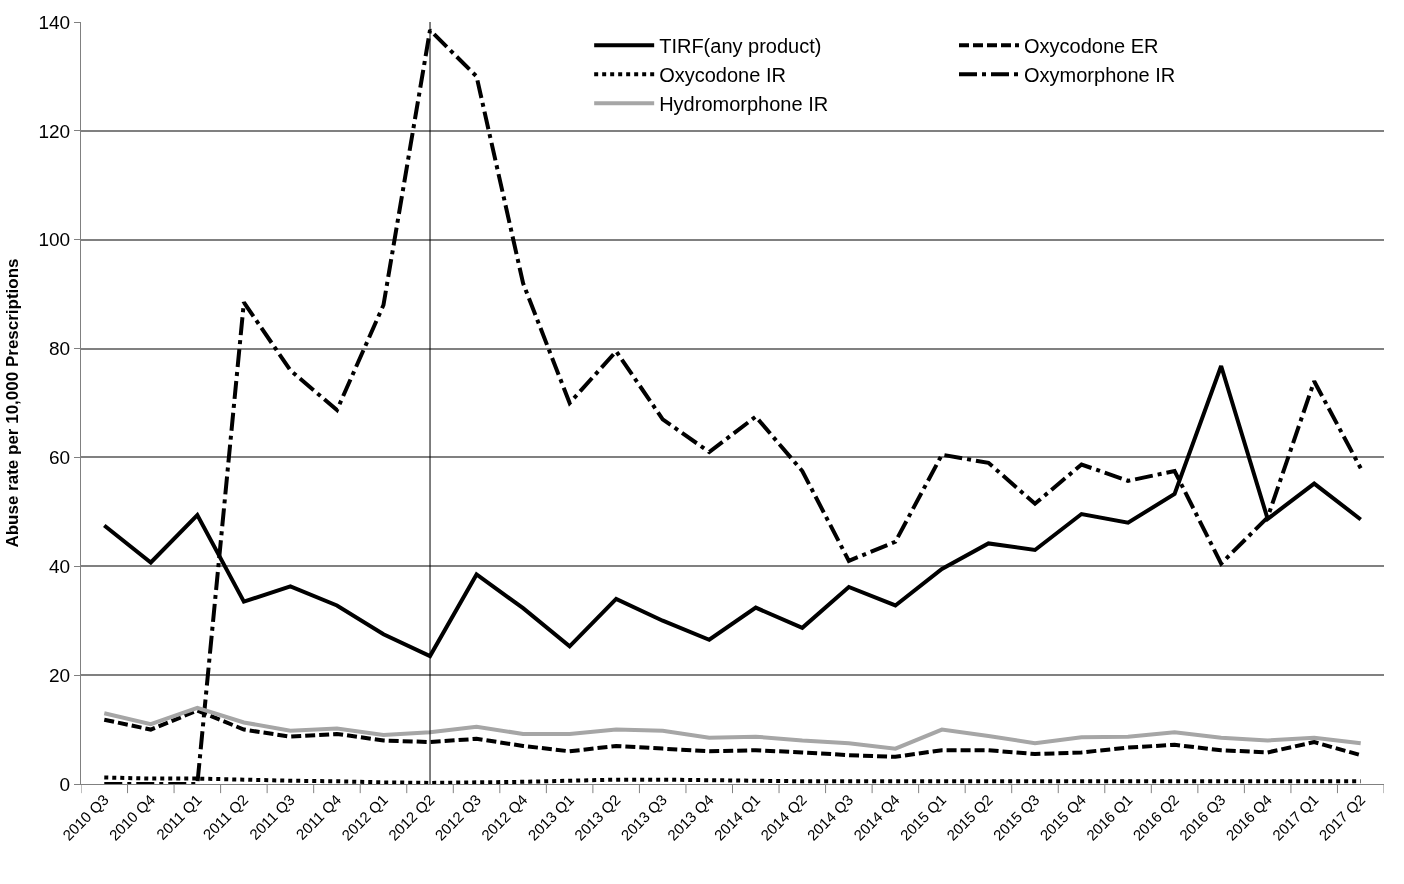 Image resolution: width=1404 pixels, height=884 pixels. I want to click on legend-label: TIRF(any product), so click(740, 46).